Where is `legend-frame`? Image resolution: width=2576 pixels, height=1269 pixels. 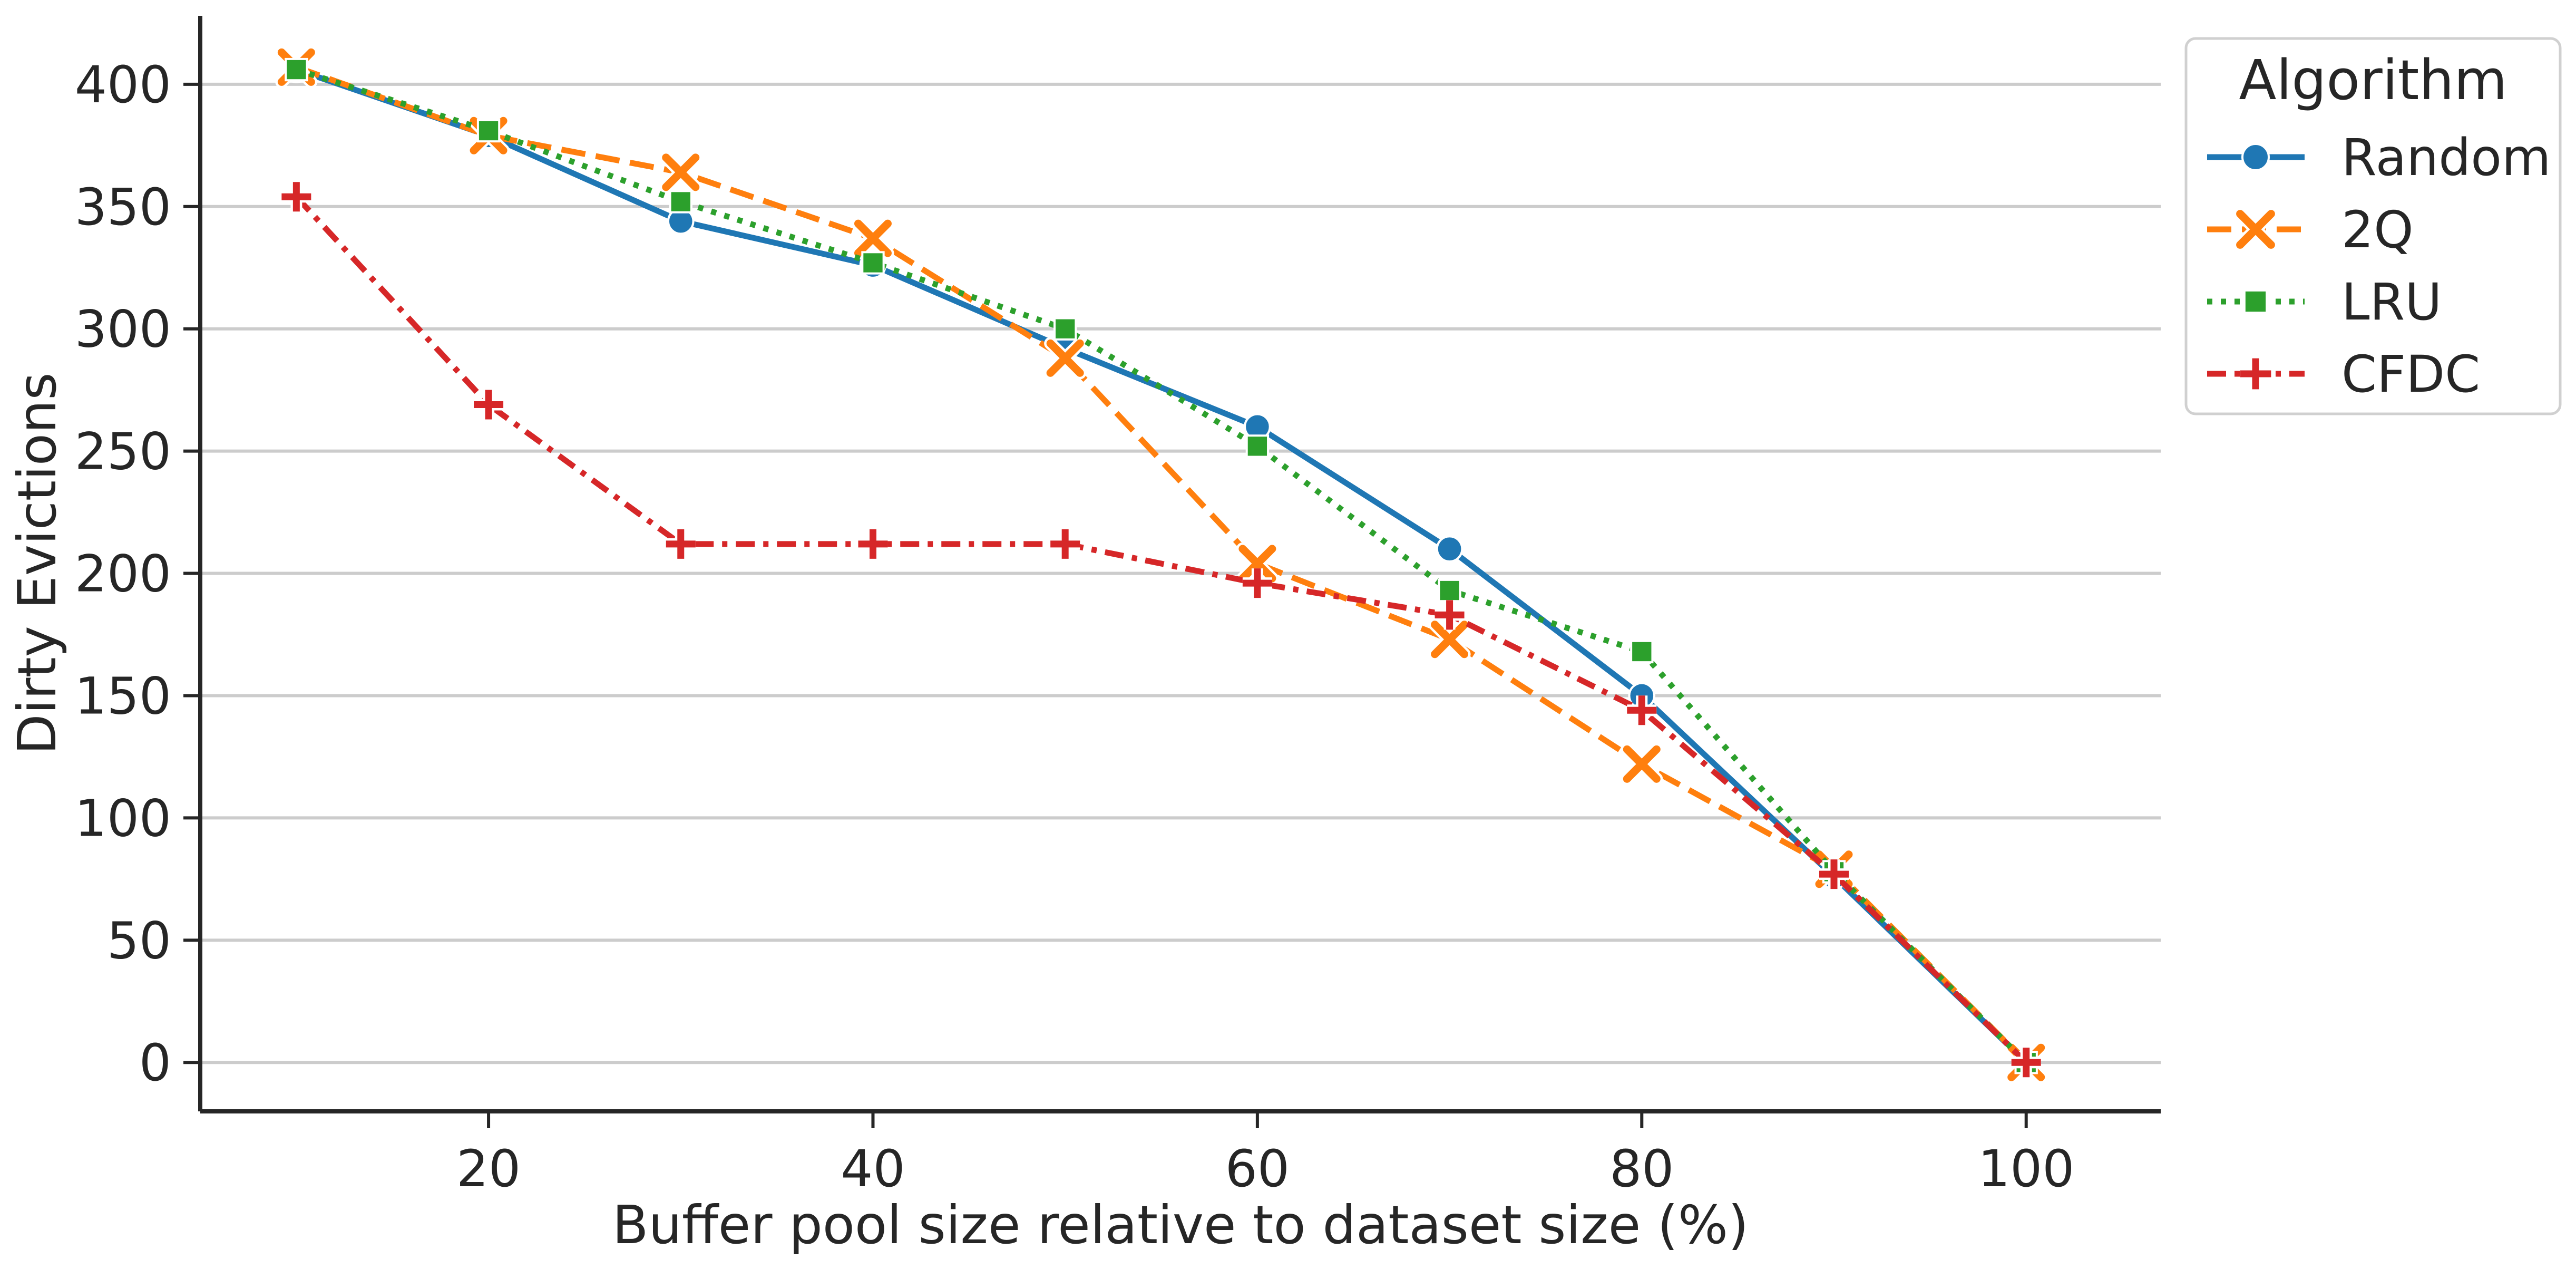 legend-frame is located at coordinates (2373, 226).